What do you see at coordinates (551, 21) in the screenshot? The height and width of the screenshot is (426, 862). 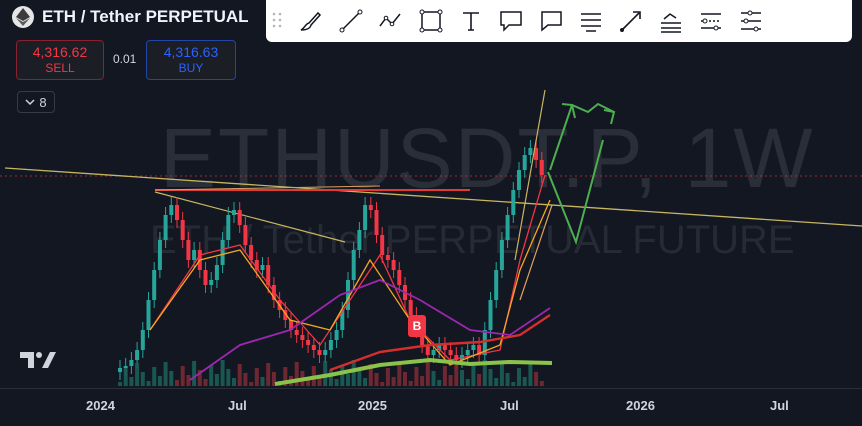 I see `comment-tool` at bounding box center [551, 21].